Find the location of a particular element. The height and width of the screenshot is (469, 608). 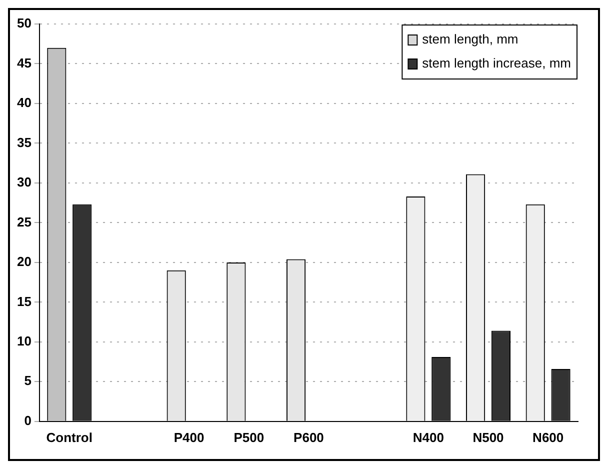

y-tick-label: 5 is located at coordinates (28, 380).